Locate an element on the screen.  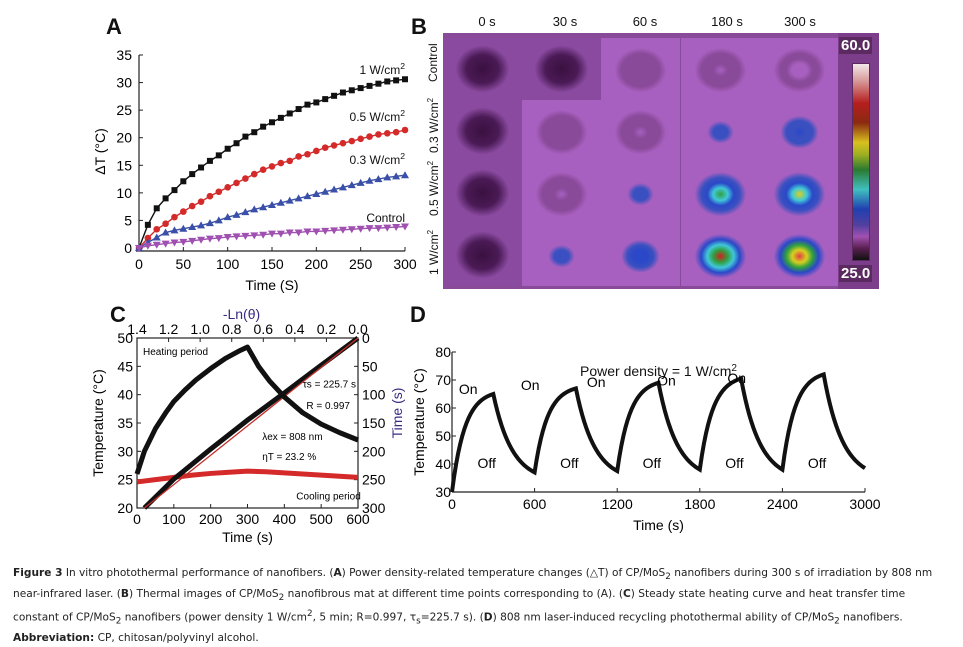
y-tick-label: 5 is located at coordinates (128, 220).